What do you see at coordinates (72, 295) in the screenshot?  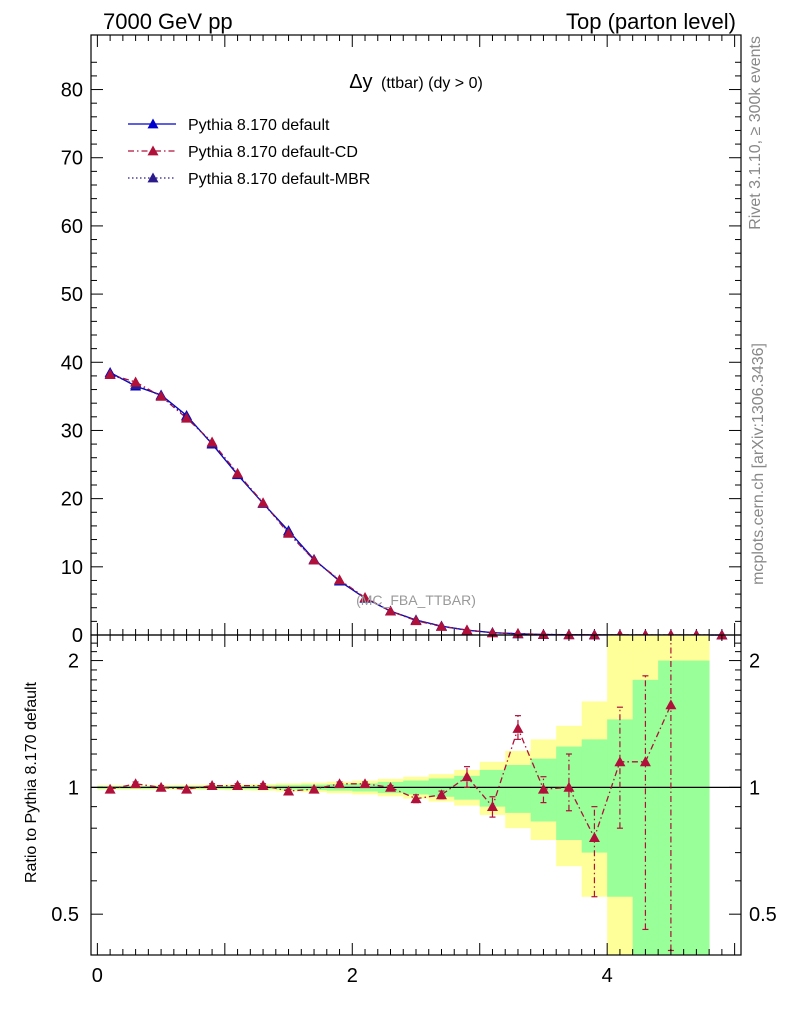 I see `y-tick-label: 50` at bounding box center [72, 295].